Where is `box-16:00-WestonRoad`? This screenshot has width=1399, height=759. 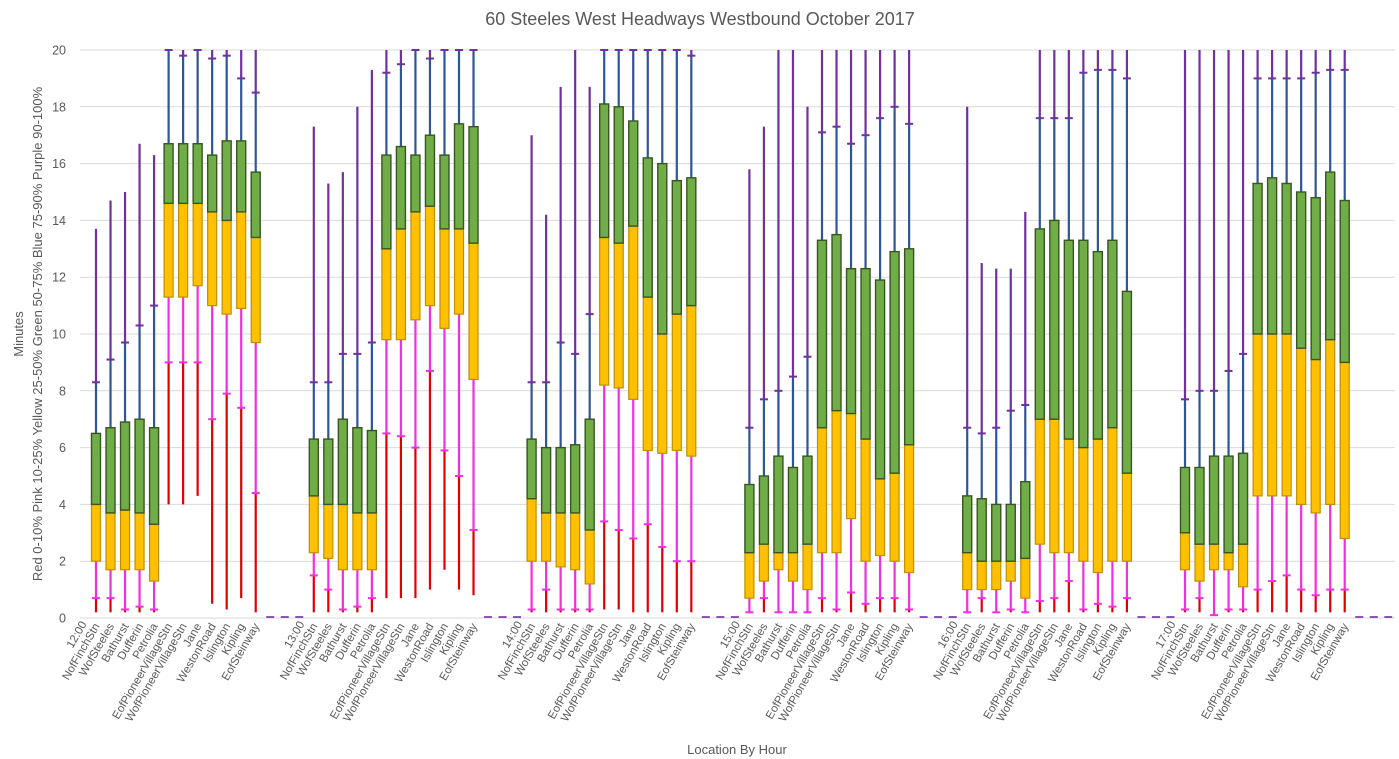
box-16:00-WestonRoad is located at coordinates (1083, 331).